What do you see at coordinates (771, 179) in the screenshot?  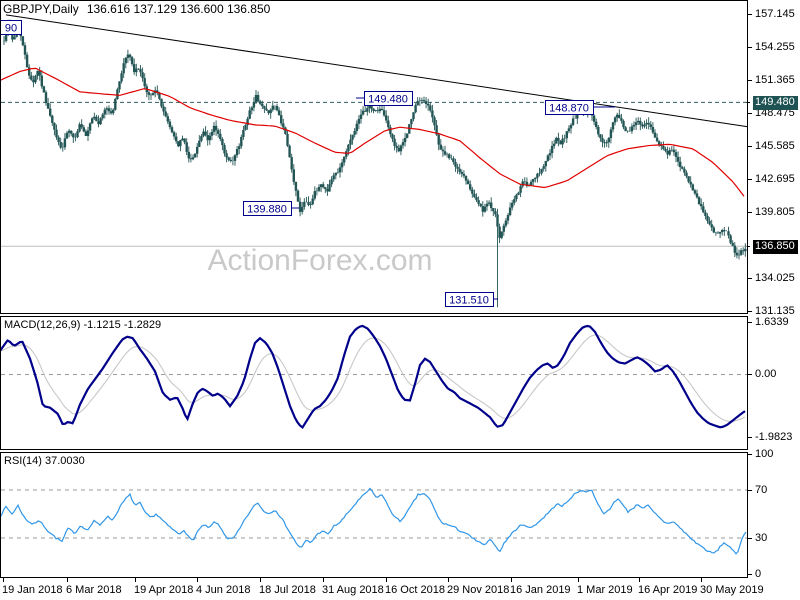 I see `price-axis-label: 142.695` at bounding box center [771, 179].